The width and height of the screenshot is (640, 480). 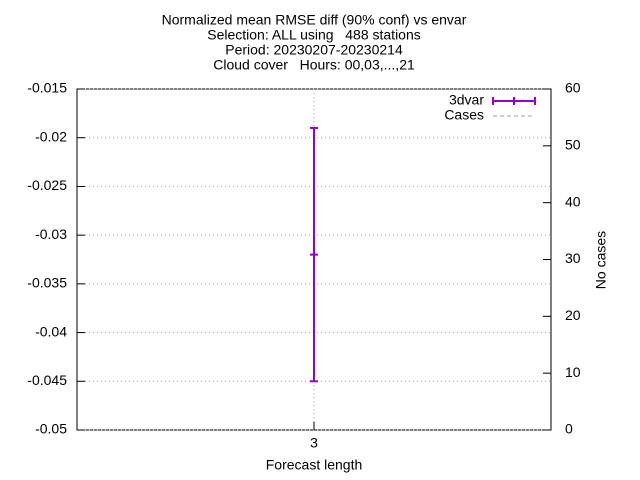 What do you see at coordinates (573, 372) in the screenshot?
I see `y2-tick-label: 10` at bounding box center [573, 372].